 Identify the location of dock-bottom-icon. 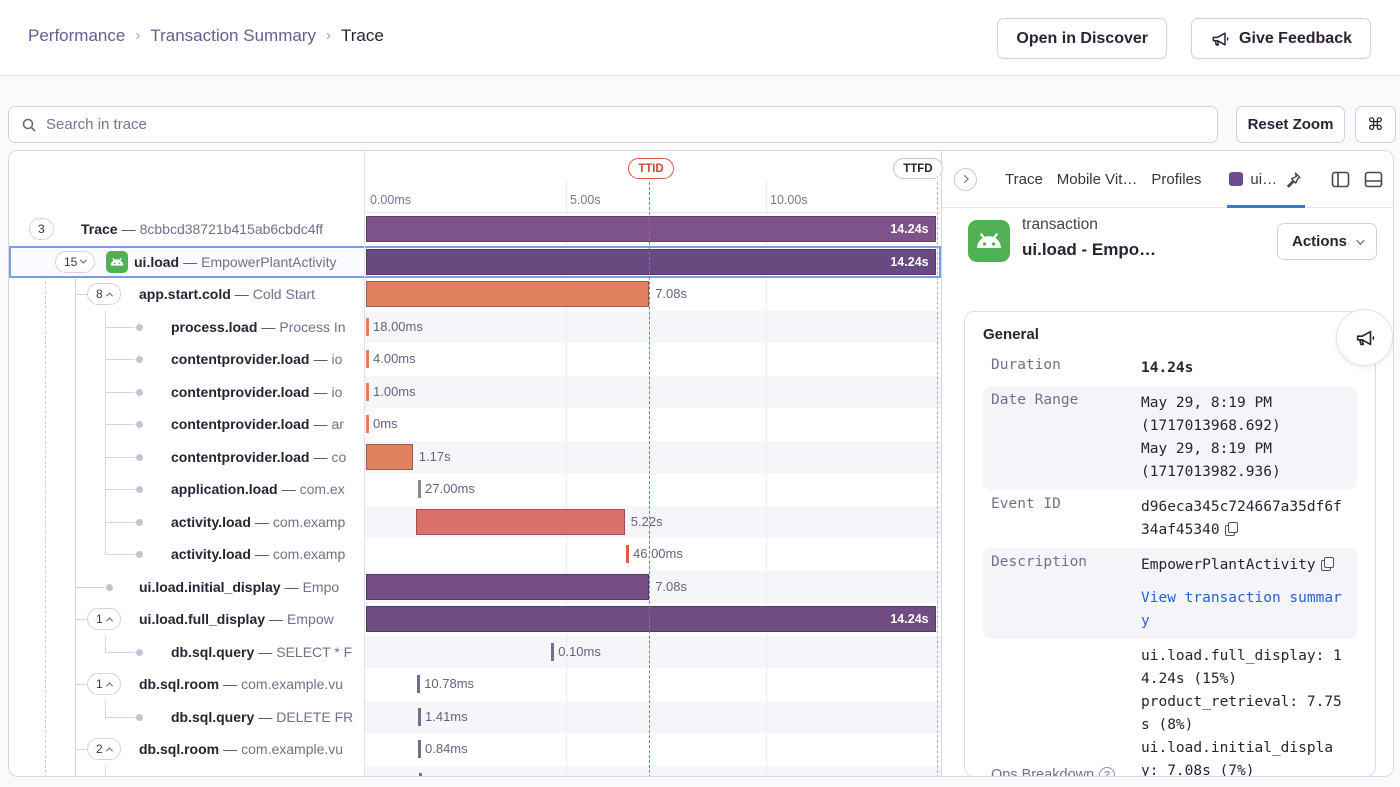
(1373, 179).